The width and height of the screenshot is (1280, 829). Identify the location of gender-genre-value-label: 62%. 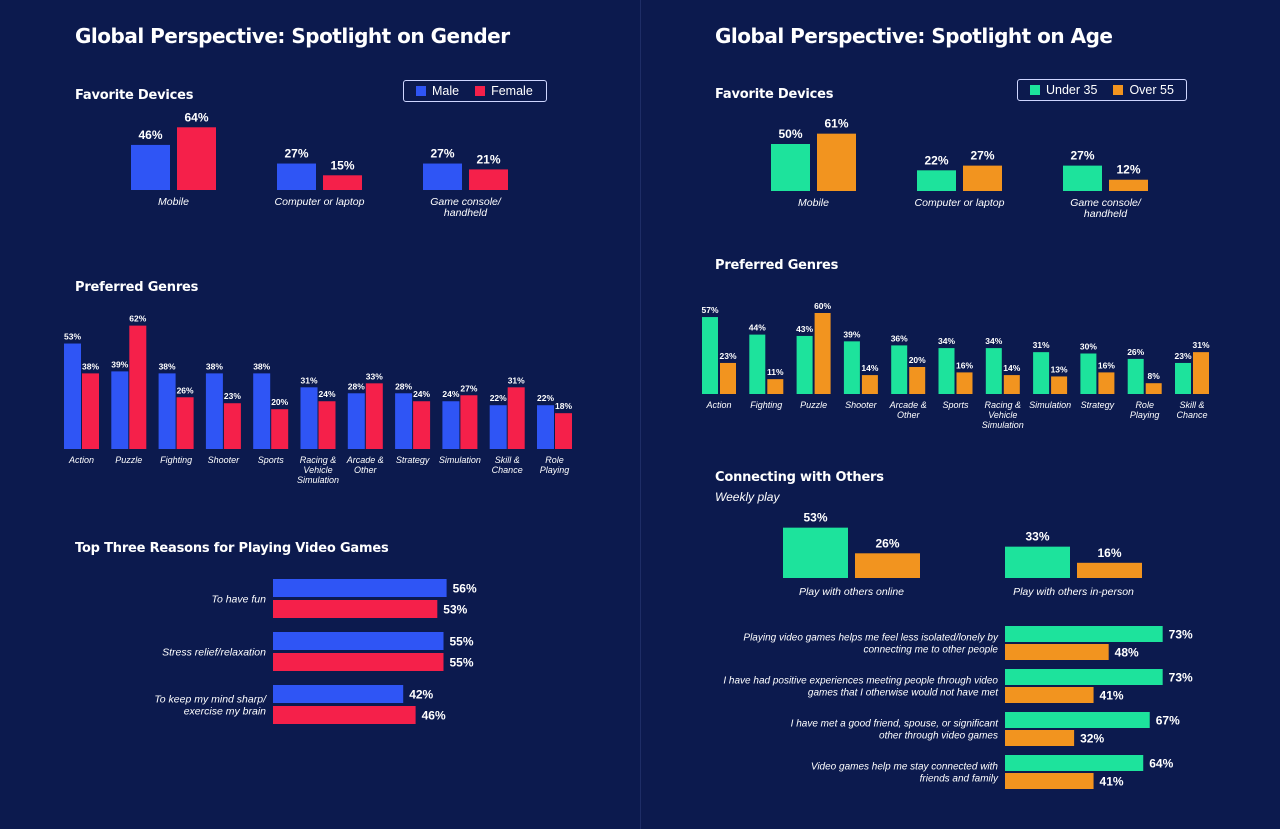
(137, 319).